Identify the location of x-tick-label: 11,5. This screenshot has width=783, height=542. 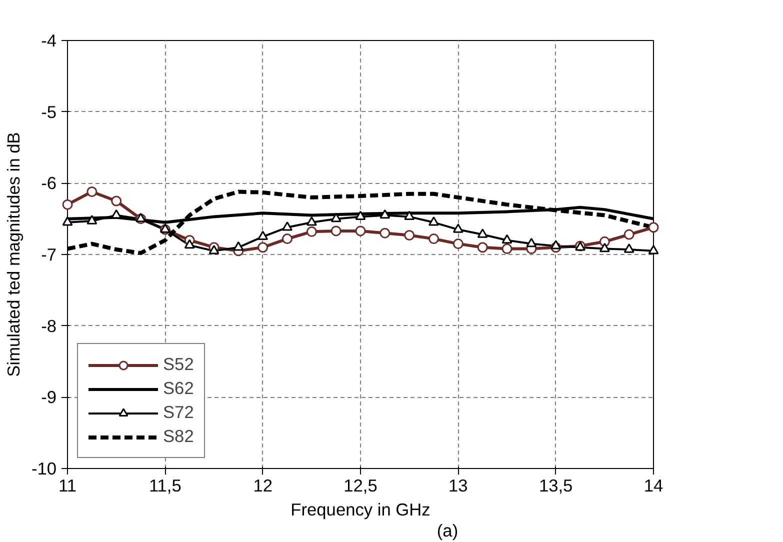
(165, 486).